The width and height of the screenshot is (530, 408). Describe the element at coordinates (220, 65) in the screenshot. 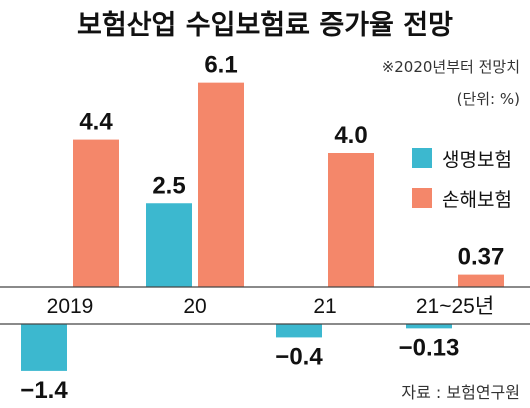

I see `value-label-nonlife-1: 6.1` at that location.